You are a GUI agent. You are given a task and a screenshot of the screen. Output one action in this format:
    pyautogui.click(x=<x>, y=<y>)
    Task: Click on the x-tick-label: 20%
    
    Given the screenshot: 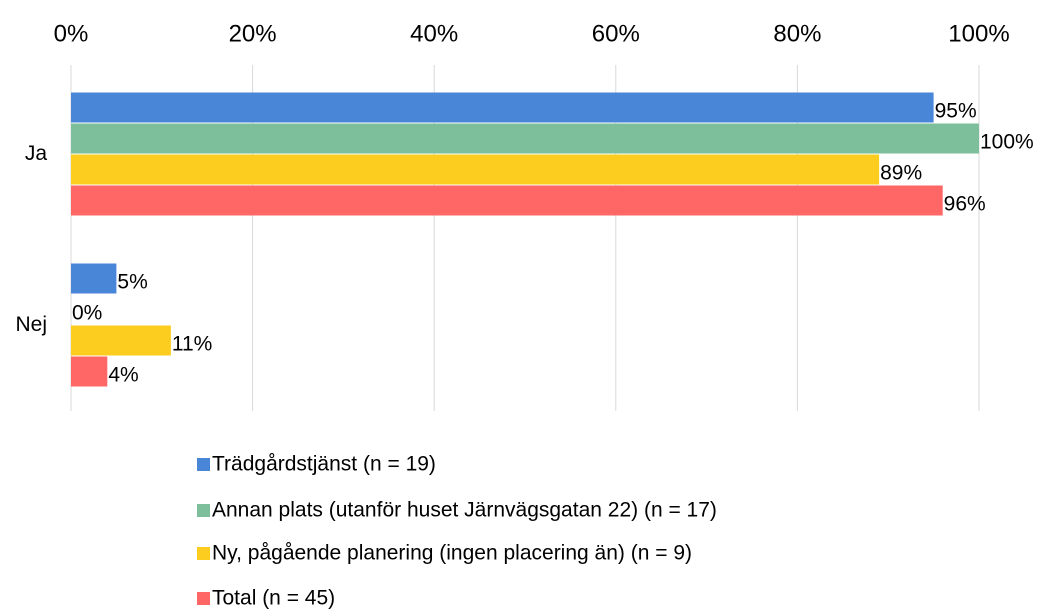 What is the action you would take?
    pyautogui.click(x=253, y=33)
    